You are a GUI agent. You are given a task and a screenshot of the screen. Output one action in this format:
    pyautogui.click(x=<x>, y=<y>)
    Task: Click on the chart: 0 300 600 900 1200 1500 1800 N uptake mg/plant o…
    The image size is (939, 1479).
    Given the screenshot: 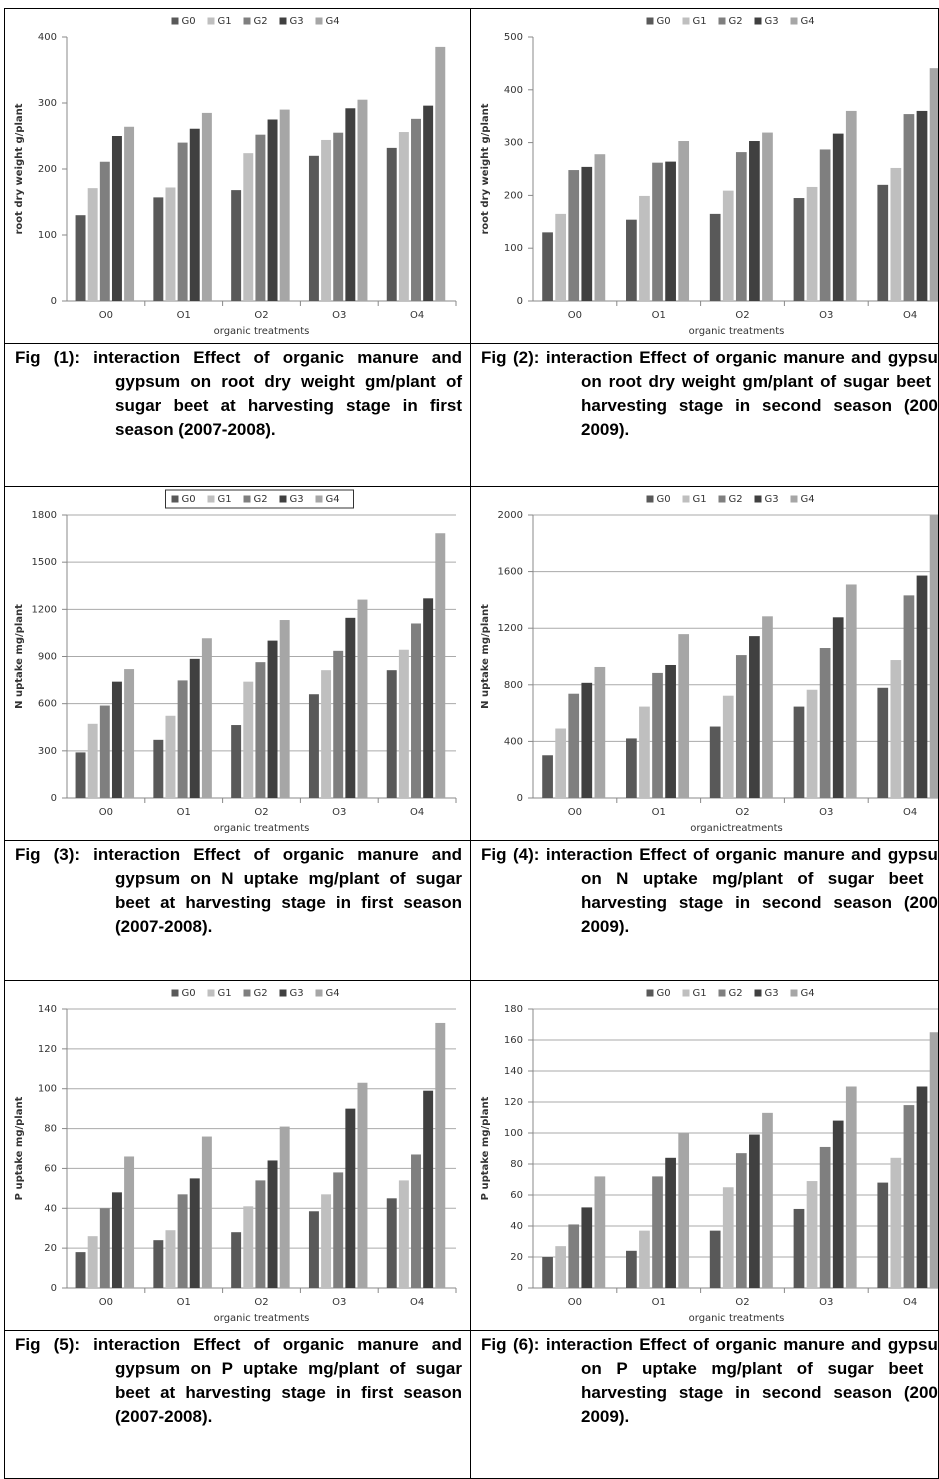 What is the action you would take?
    pyautogui.click(x=235, y=661)
    